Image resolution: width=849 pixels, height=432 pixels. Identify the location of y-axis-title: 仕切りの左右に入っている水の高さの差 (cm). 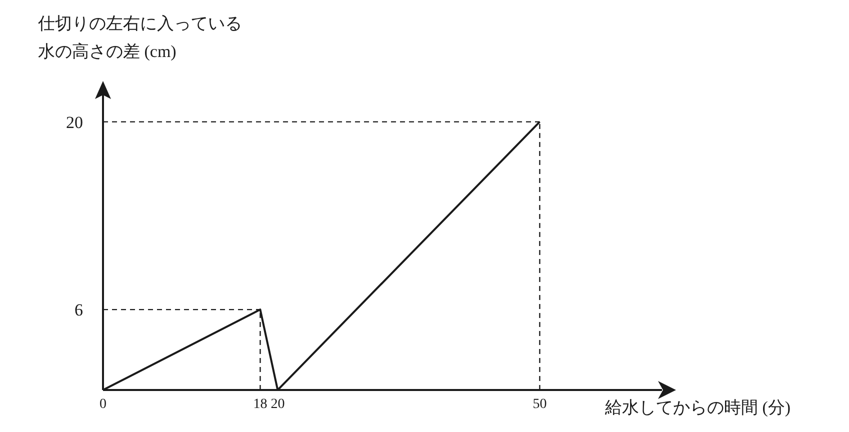
(140, 38).